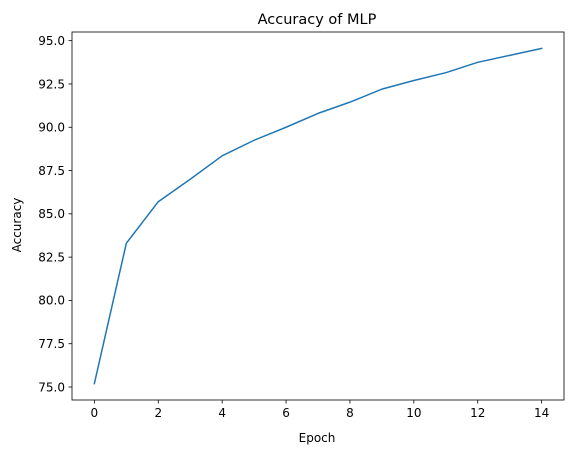 This screenshot has height=455, width=576. I want to click on y-tick-label: 85.0, so click(51, 214).